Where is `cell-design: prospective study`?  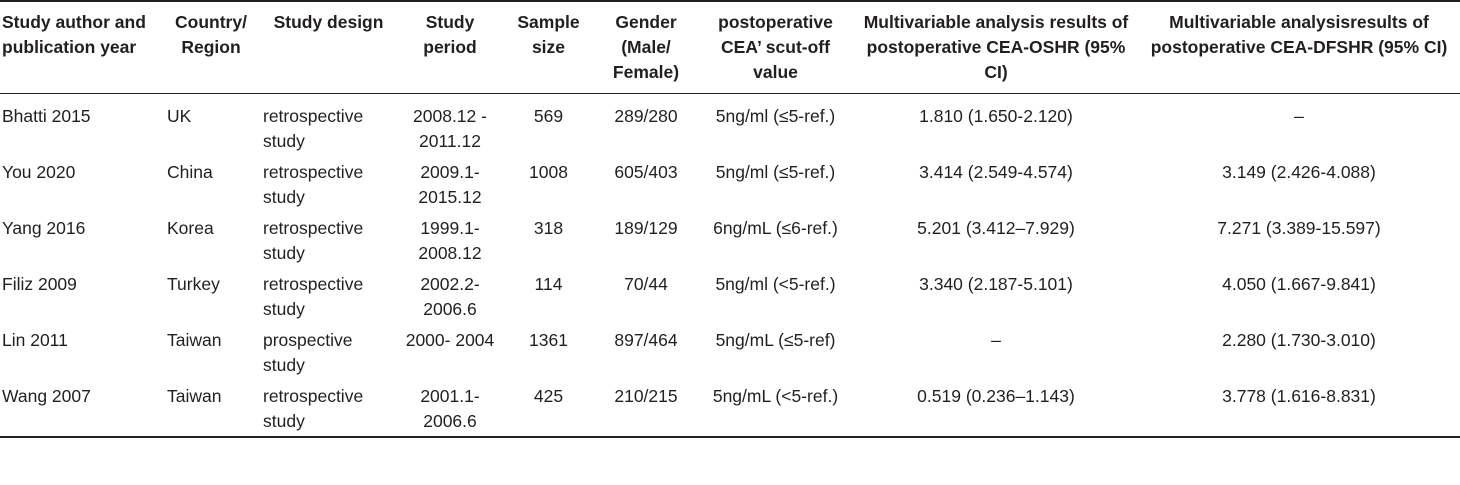 cell-design: prospective study is located at coordinates (308, 352).